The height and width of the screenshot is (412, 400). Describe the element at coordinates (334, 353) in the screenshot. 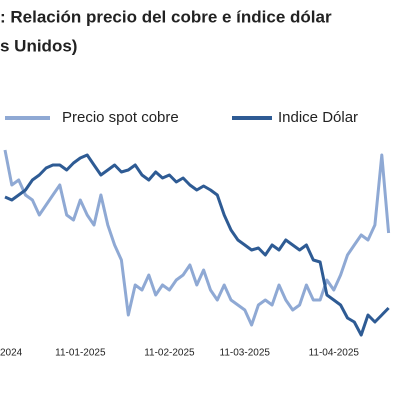

I see `x-tick-label: 11-04-2025` at that location.